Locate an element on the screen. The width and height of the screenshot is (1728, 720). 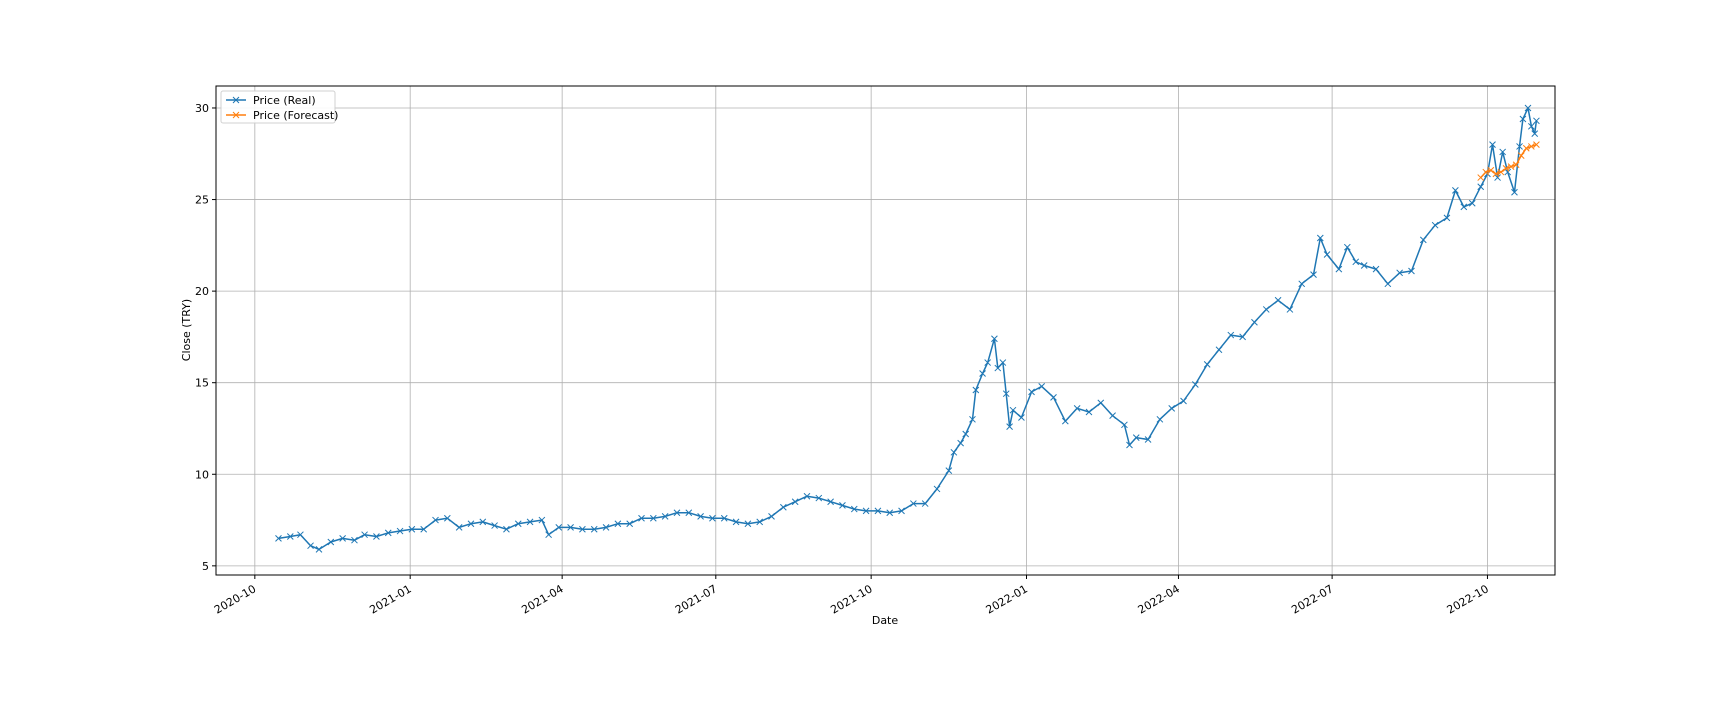
y-axis-title: Close (TRY) is located at coordinates (186, 330).